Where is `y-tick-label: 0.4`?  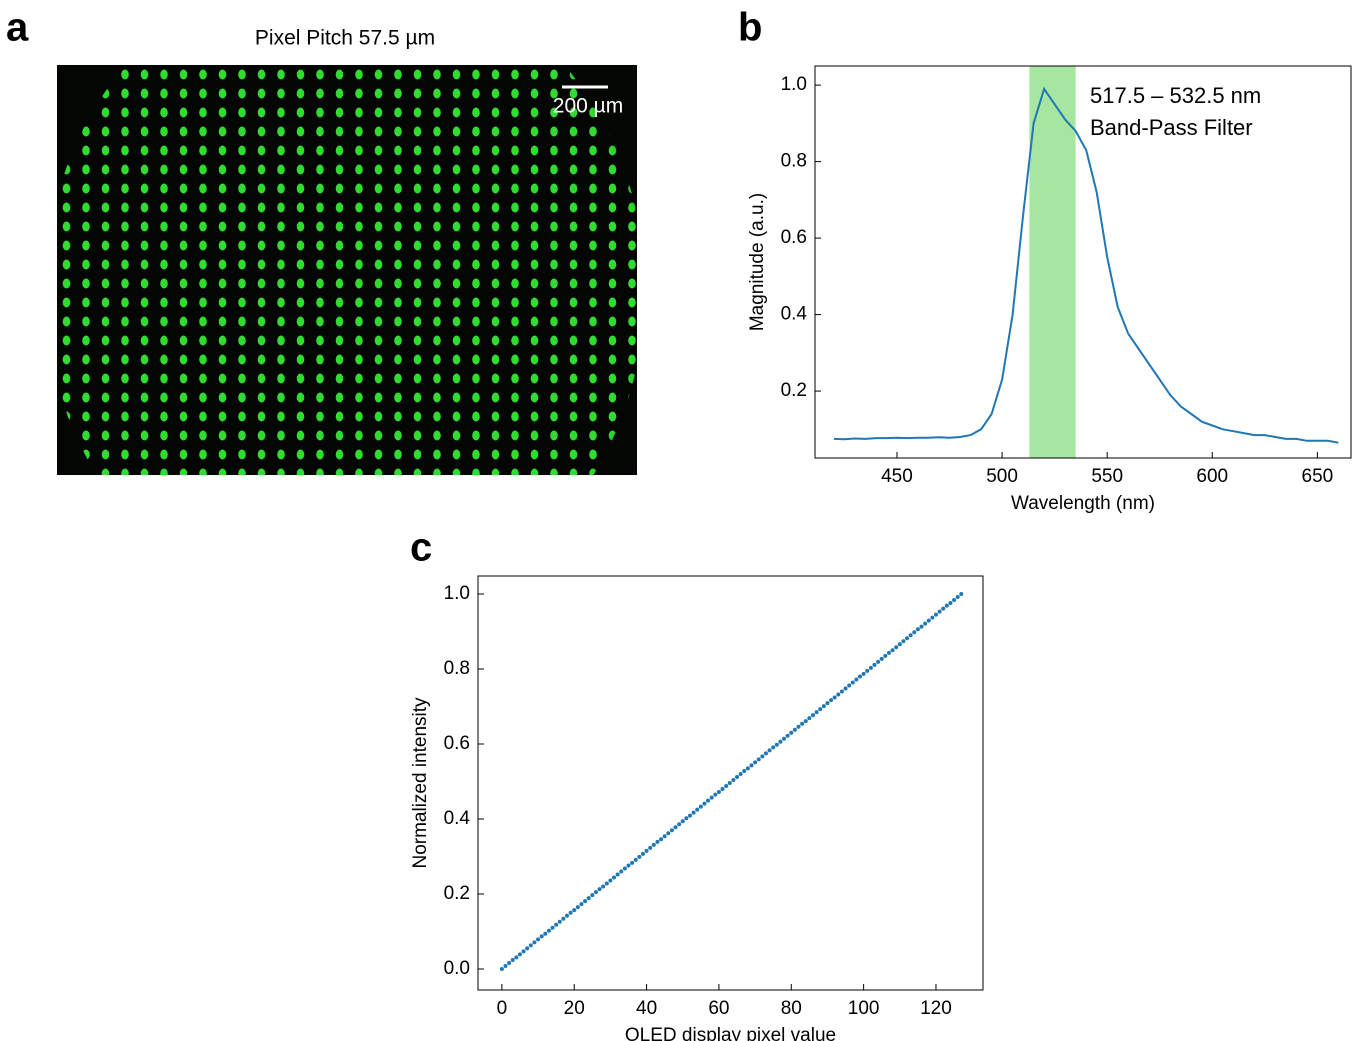
y-tick-label: 0.4 is located at coordinates (457, 818).